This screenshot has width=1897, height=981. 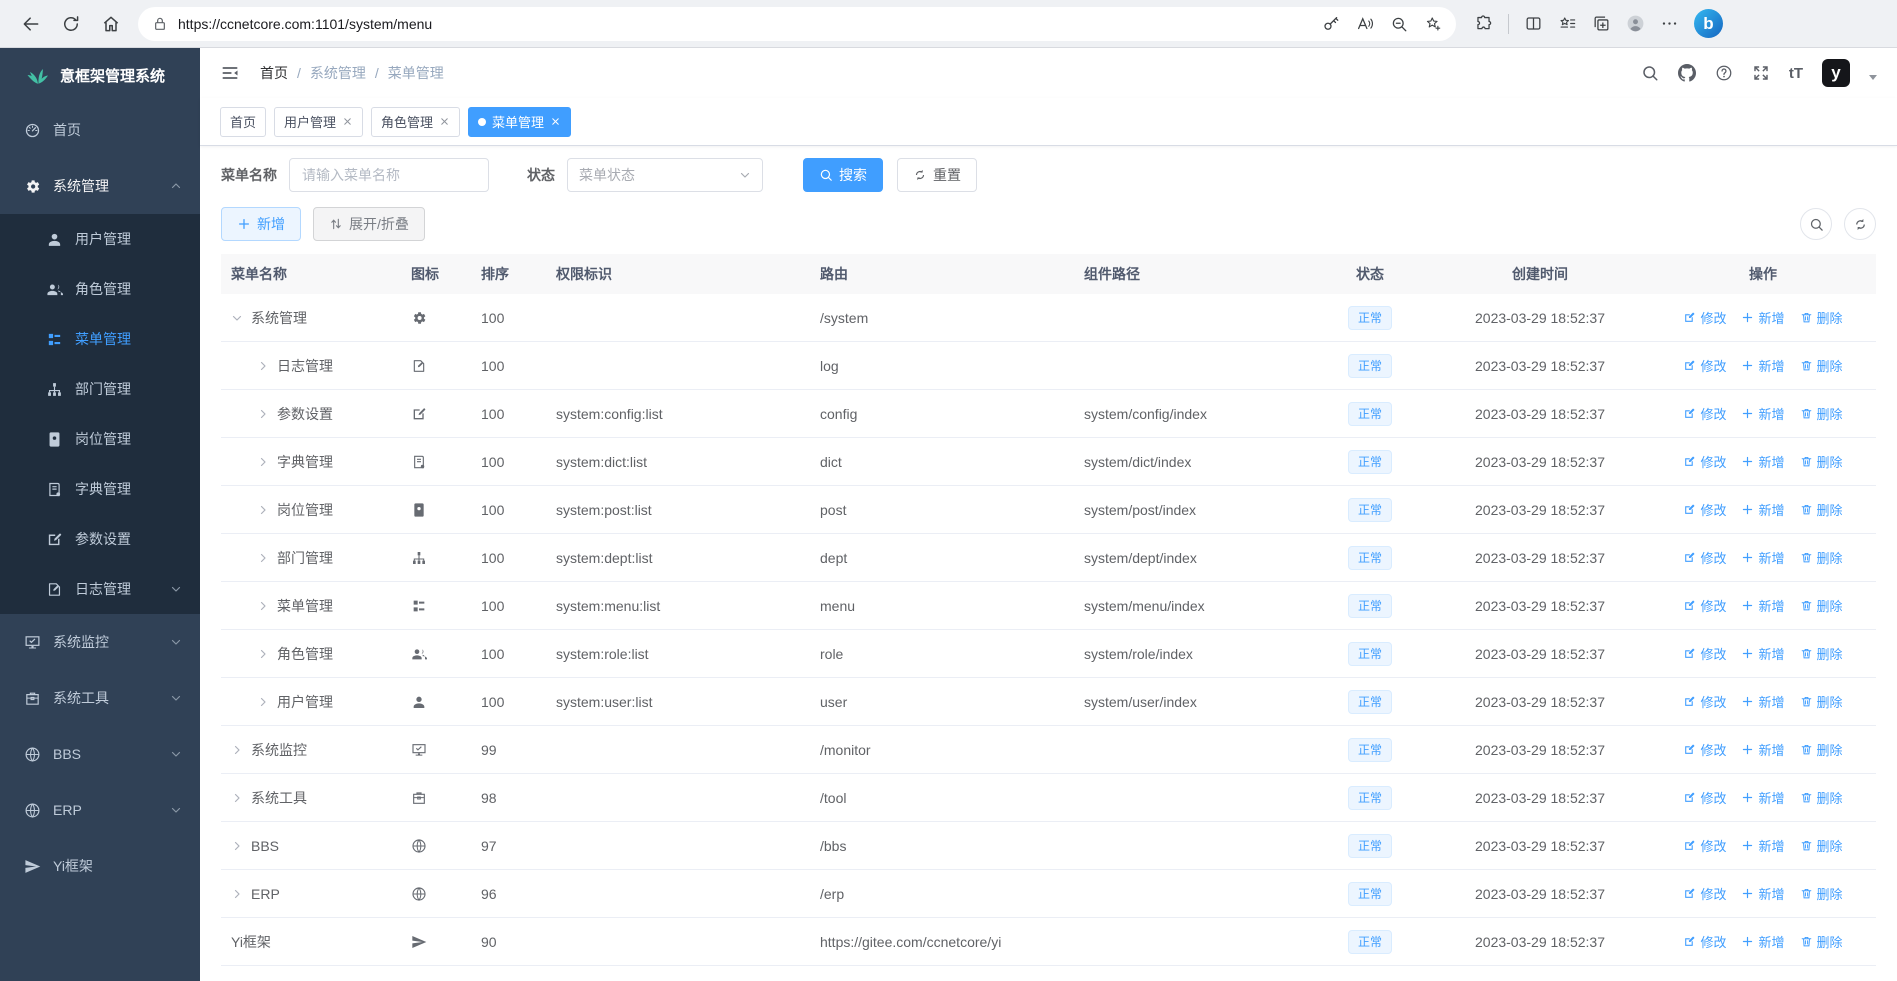 What do you see at coordinates (1816, 224) in the screenshot?
I see `show-search-toggle-button` at bounding box center [1816, 224].